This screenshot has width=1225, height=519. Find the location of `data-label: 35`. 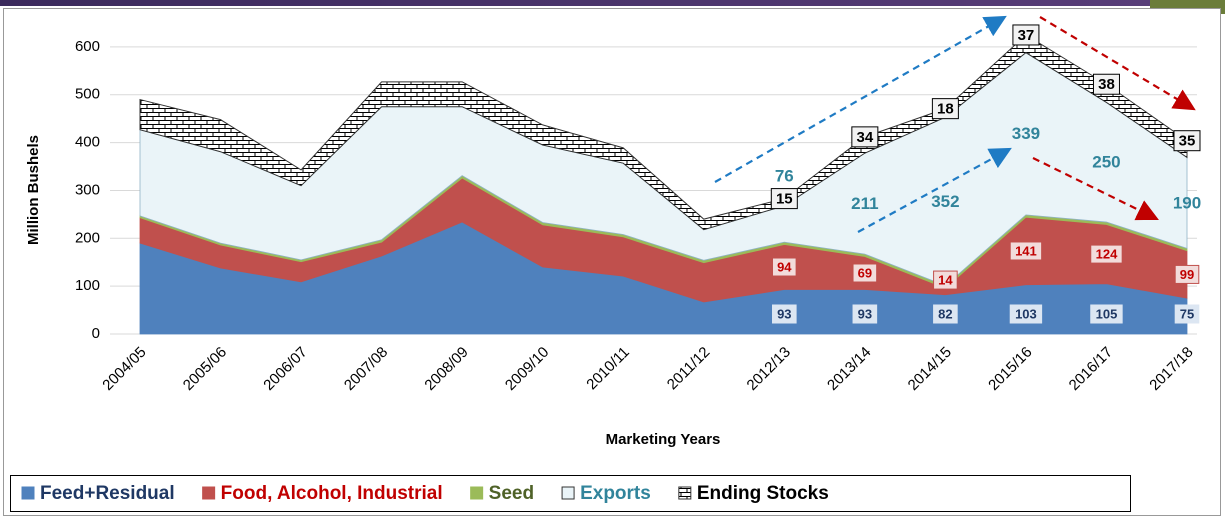

data-label: 35 is located at coordinates (1187, 141).